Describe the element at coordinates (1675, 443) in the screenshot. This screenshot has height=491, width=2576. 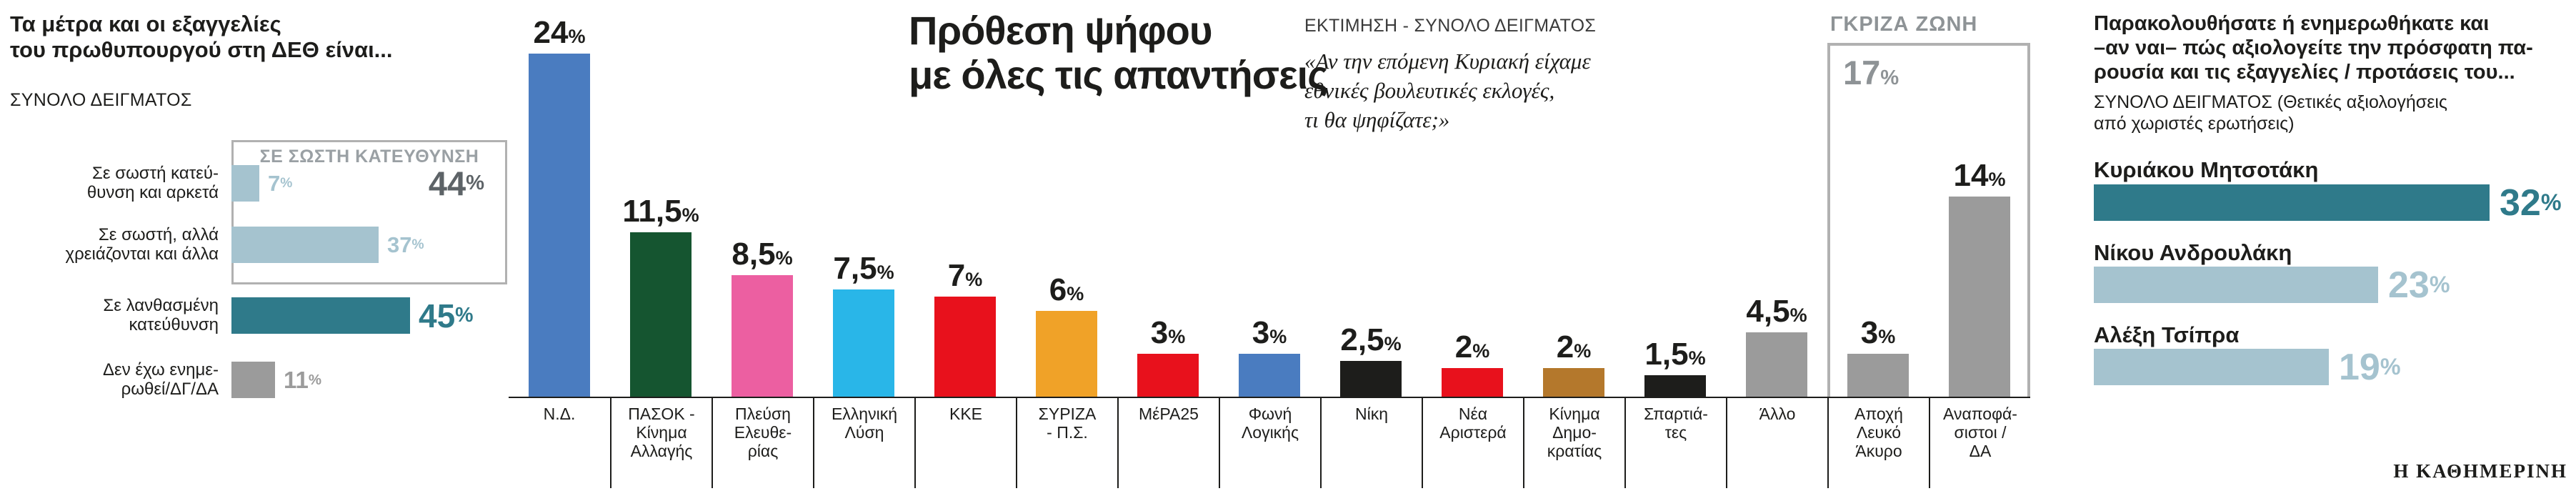
I see `party-label: Σπαρτιά- τες` at that location.